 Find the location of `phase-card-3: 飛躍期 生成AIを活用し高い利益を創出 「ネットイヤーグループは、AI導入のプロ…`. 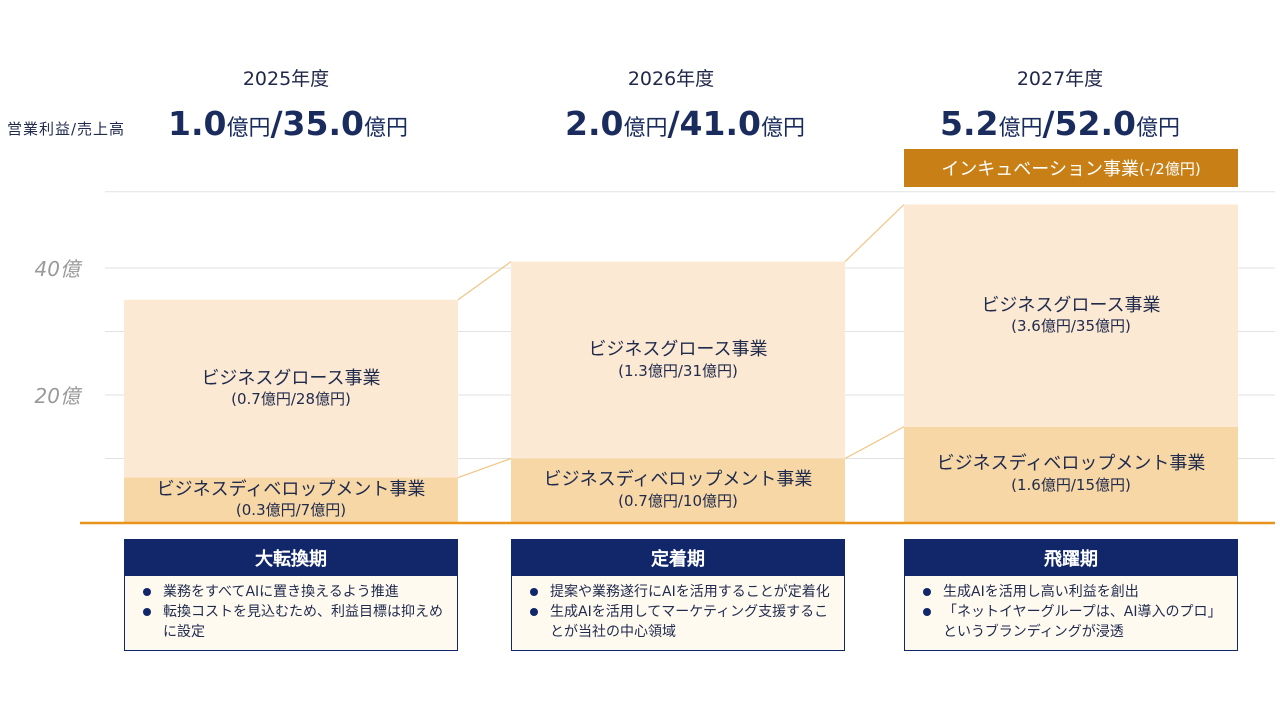

phase-card-3: 飛躍期 生成AIを活用し高い利益を創出 「ネットイヤーグループは、AI導入のプロ… is located at coordinates (1071, 595).